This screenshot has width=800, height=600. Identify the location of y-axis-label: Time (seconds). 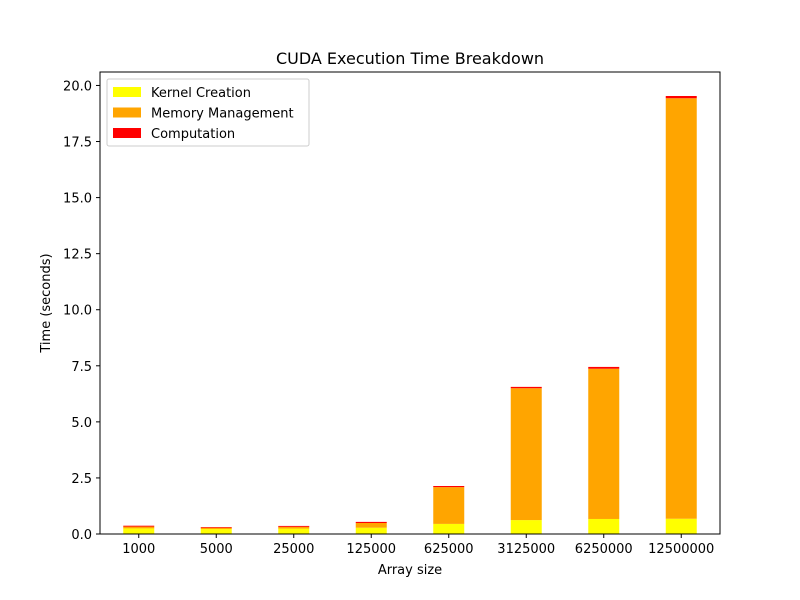
(46, 303).